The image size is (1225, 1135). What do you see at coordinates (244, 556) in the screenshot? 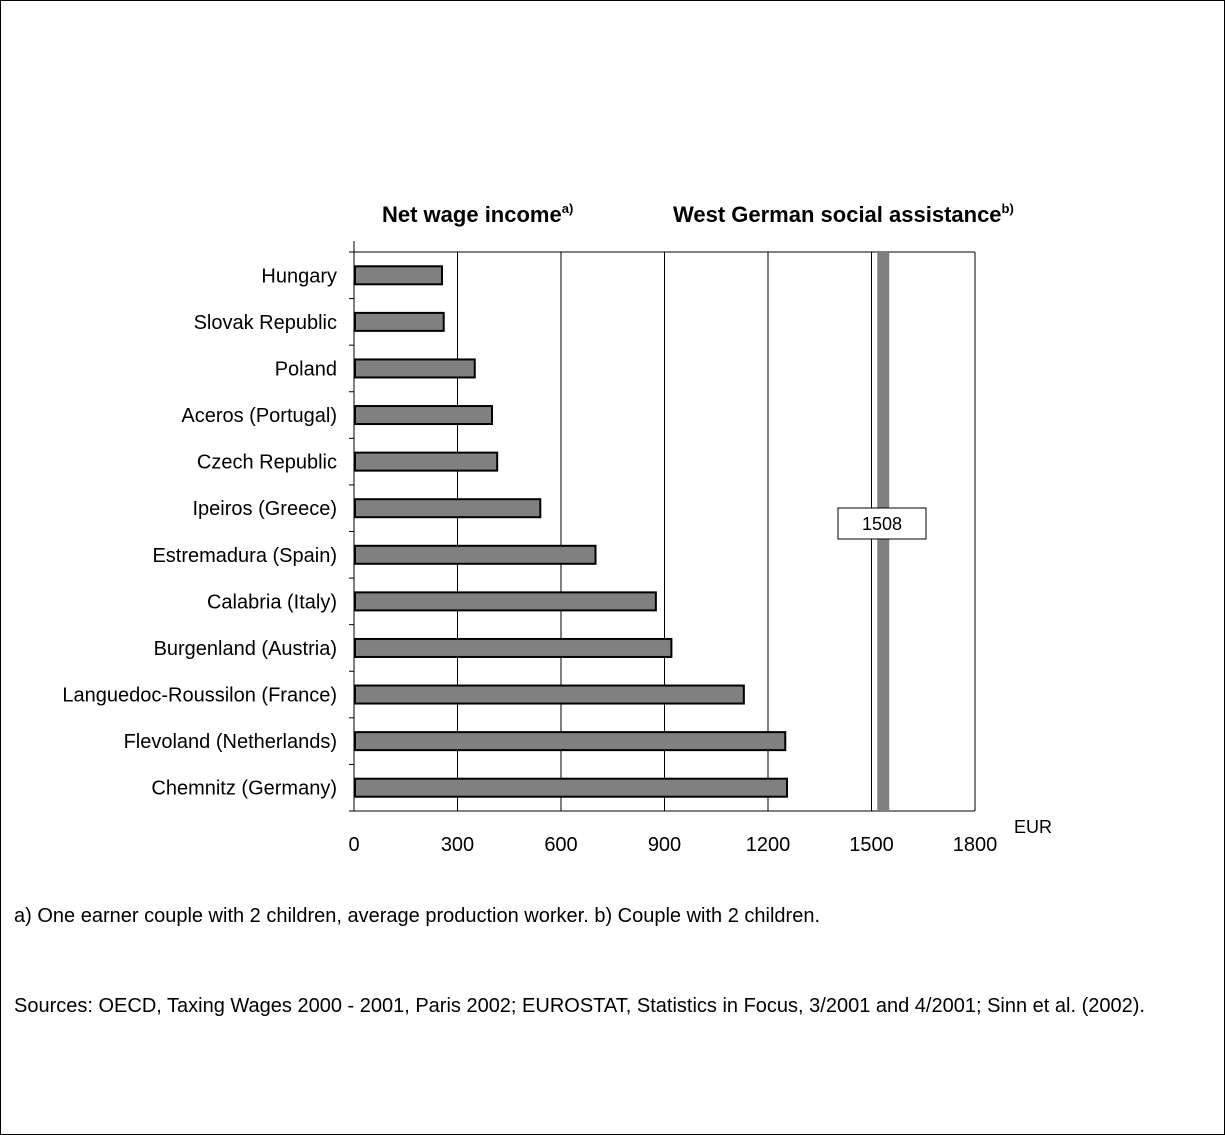
I see `category-label: Estremadura (Spain)` at bounding box center [244, 556].